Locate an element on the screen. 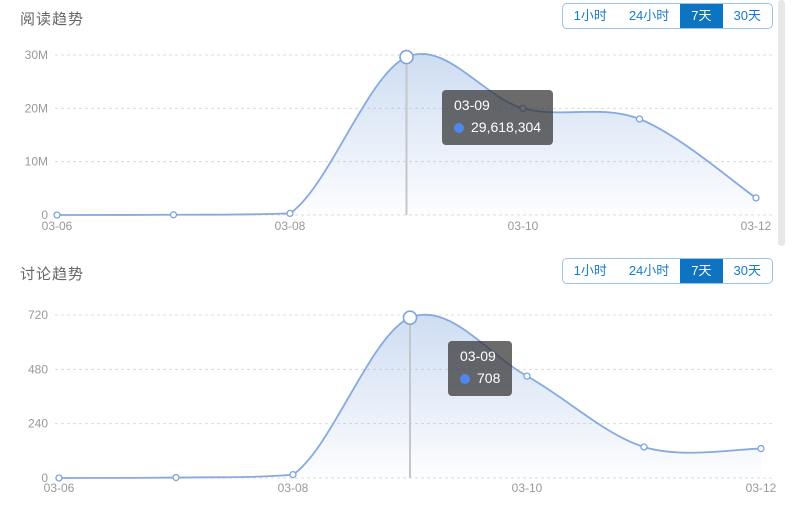 The width and height of the screenshot is (799, 513). panel-title-reading: 阅读趋势 is located at coordinates (52, 19).